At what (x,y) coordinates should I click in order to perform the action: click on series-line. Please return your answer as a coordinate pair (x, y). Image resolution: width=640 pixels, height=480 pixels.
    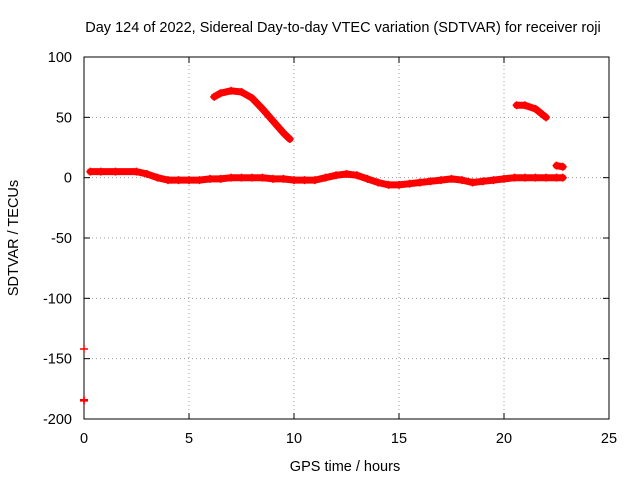
    Looking at the image, I should click on (531, 111).